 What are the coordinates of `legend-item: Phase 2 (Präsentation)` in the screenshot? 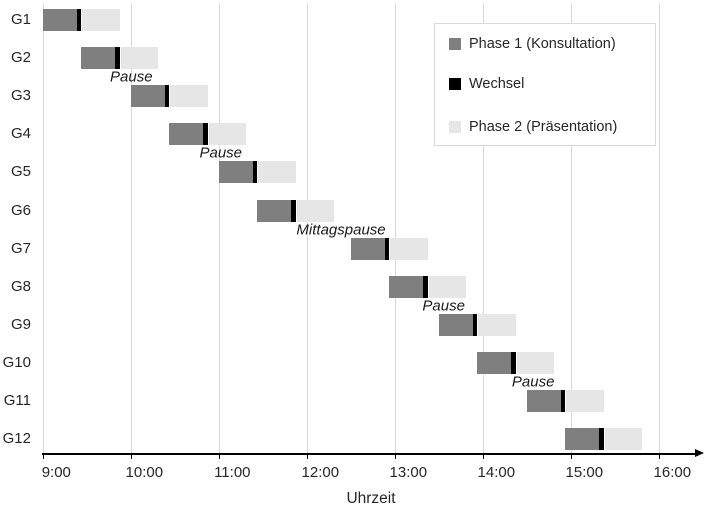 It's located at (548, 127).